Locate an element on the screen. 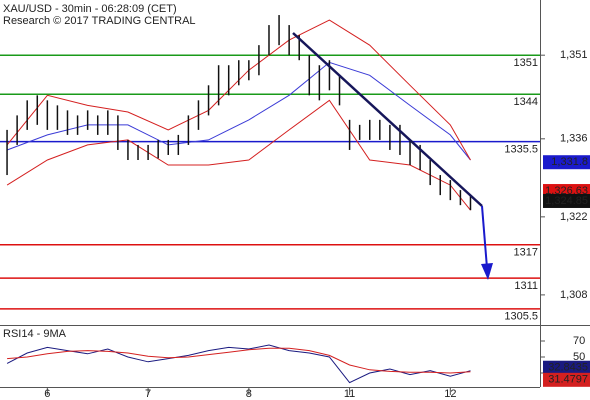 This screenshot has height=400, width=590. chart-subtitle: Research © 2017 TRADING CENTRAL is located at coordinates (99, 21).